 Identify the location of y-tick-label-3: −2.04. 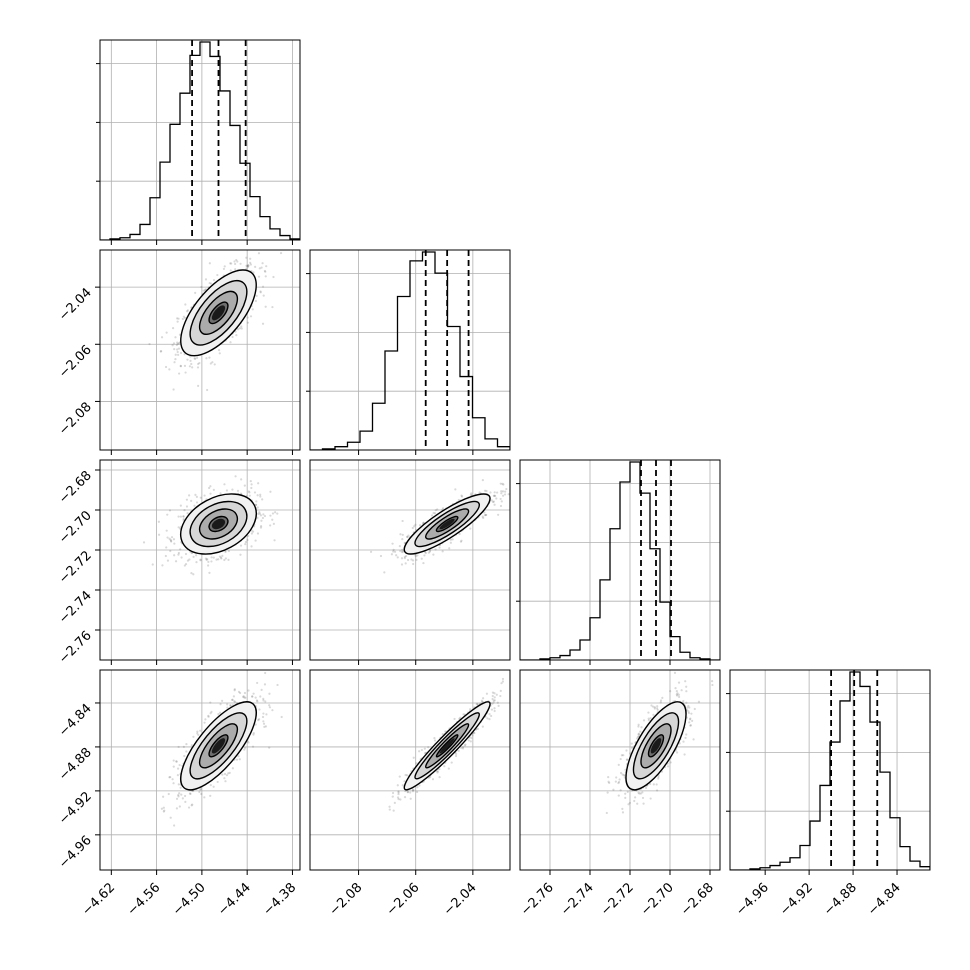
(75, 304).